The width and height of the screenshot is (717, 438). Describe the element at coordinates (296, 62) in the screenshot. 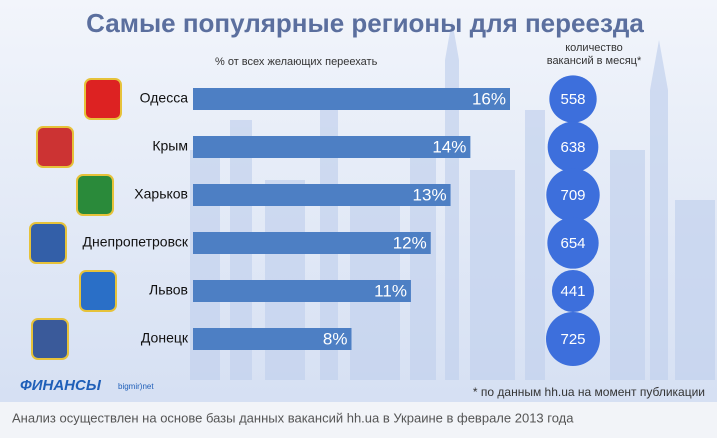

I see `subtitle: % от всех желающих переехать` at that location.